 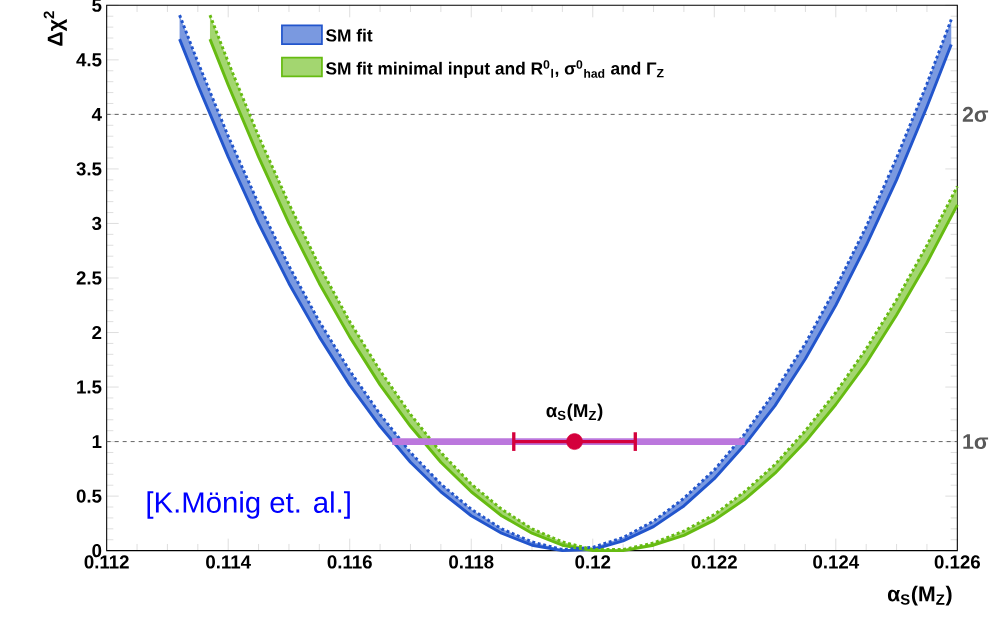 I want to click on ref-line-label: 2σ, so click(x=975, y=114).